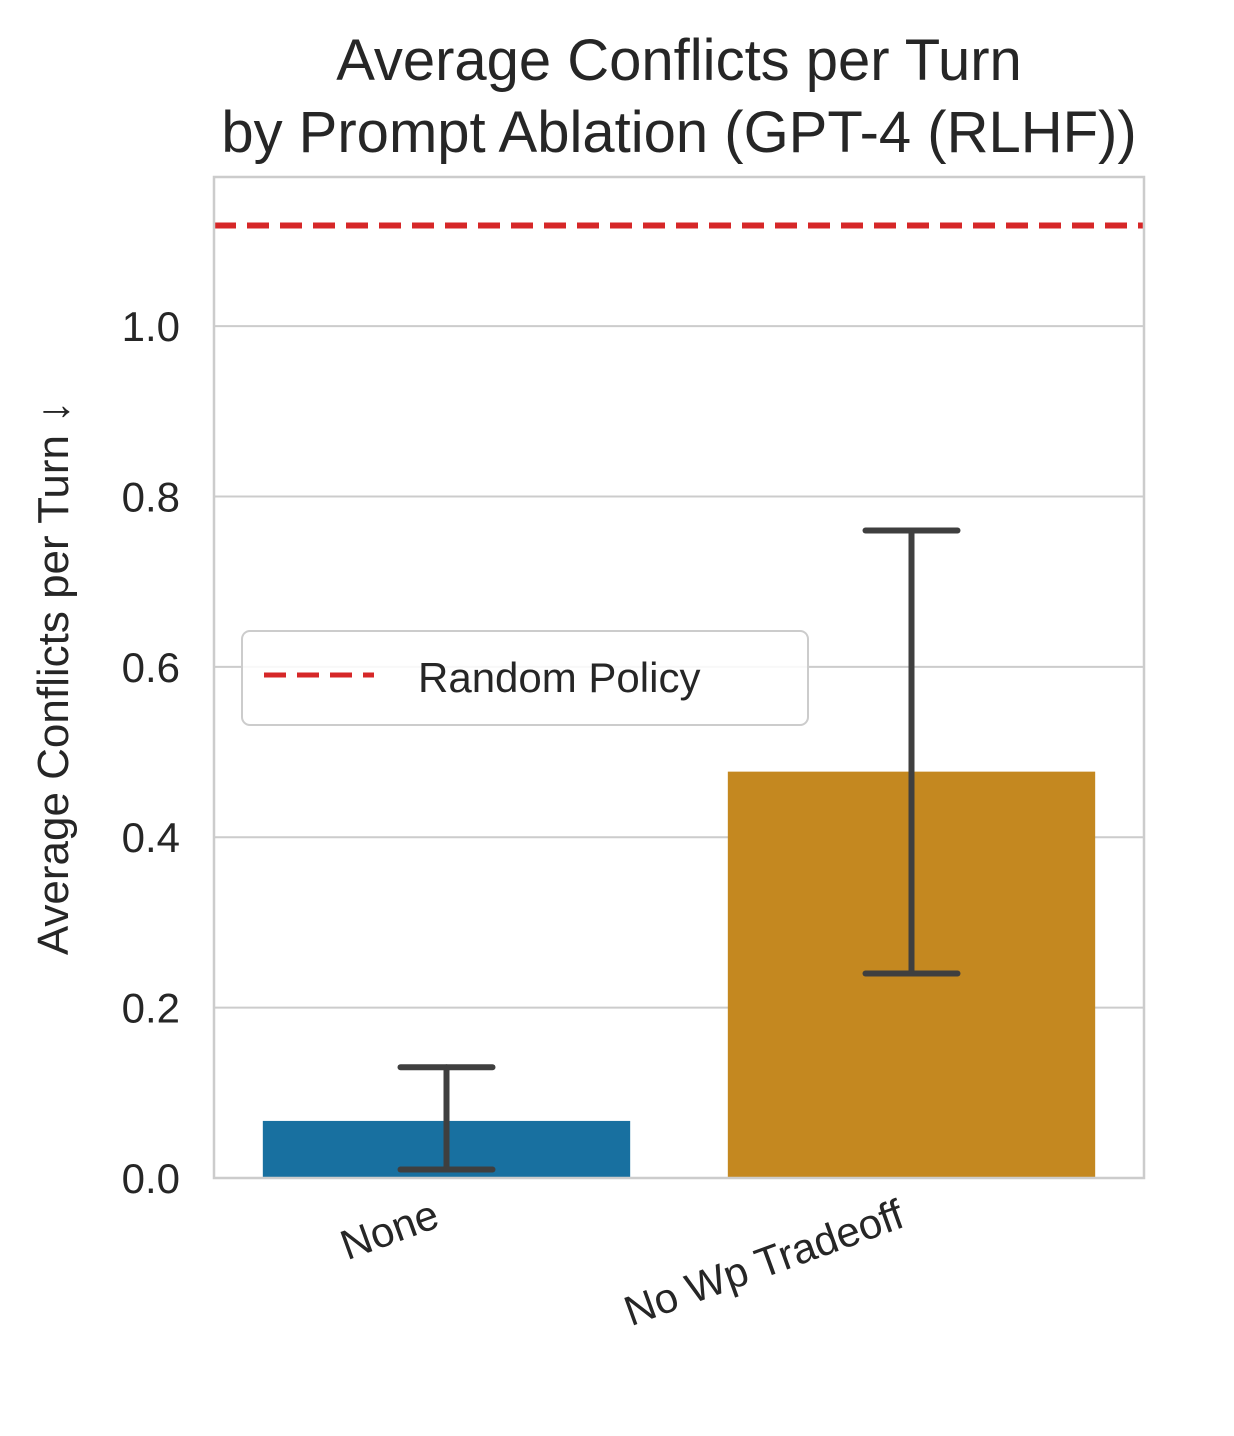  Describe the element at coordinates (151, 1008) in the screenshot. I see `y-tick-label-1: 0.2` at that location.